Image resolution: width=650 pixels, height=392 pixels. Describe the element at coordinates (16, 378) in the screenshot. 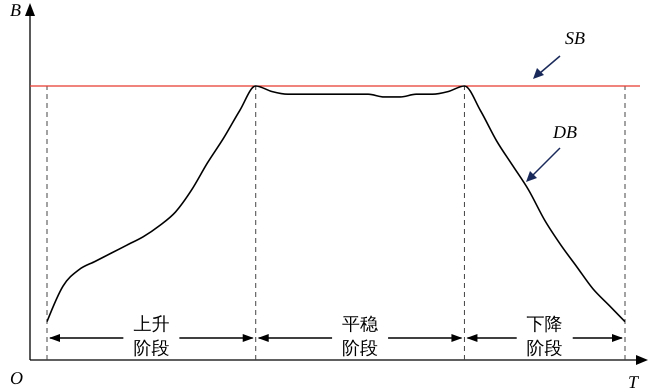

I see `text: O` at that location.